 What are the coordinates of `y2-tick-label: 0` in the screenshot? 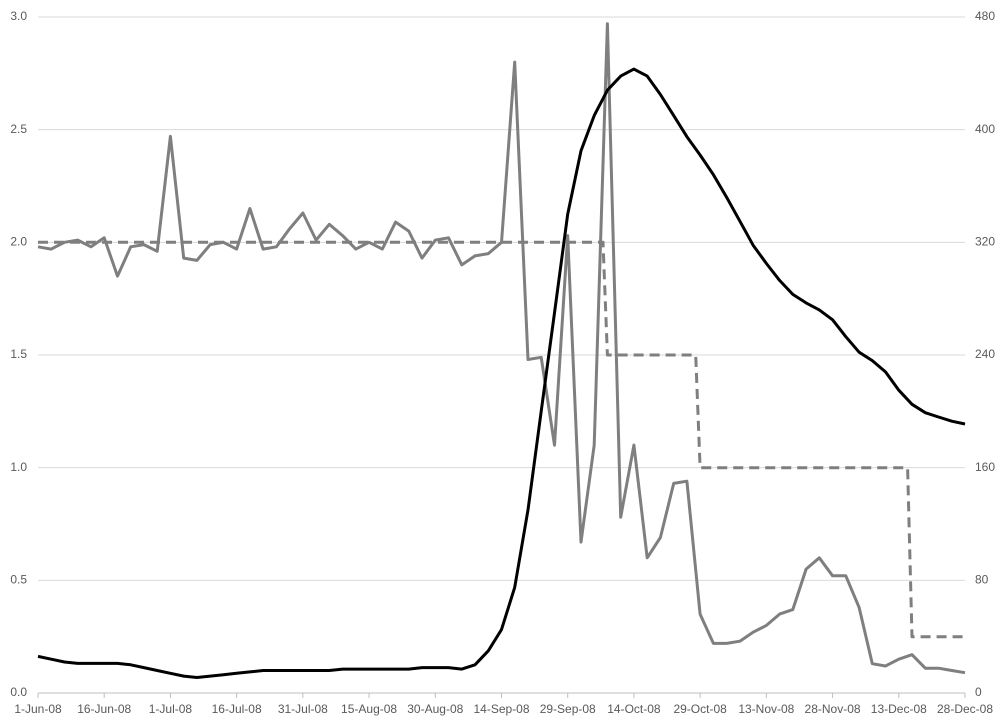 It's located at (978, 692).